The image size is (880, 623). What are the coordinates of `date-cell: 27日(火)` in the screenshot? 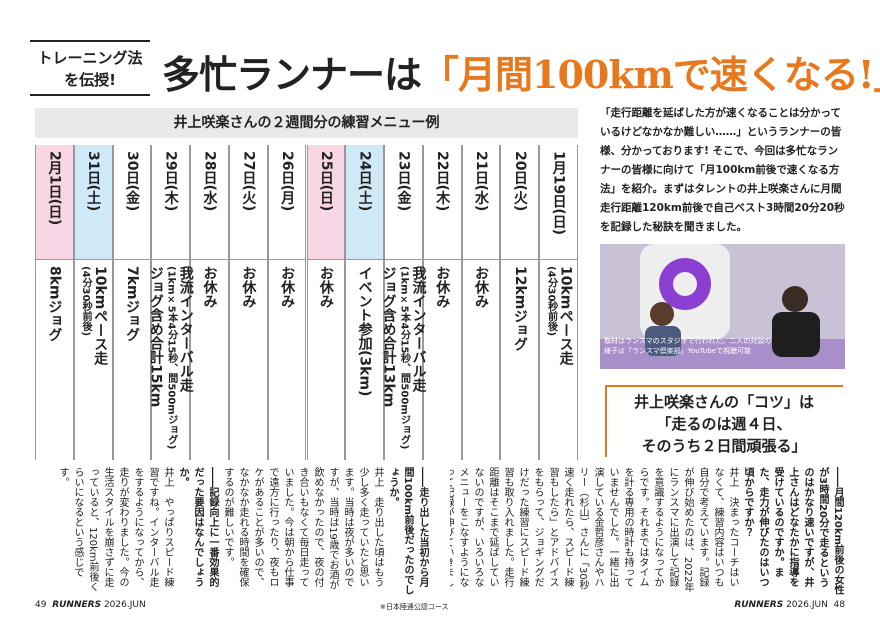 It's located at (248, 202).